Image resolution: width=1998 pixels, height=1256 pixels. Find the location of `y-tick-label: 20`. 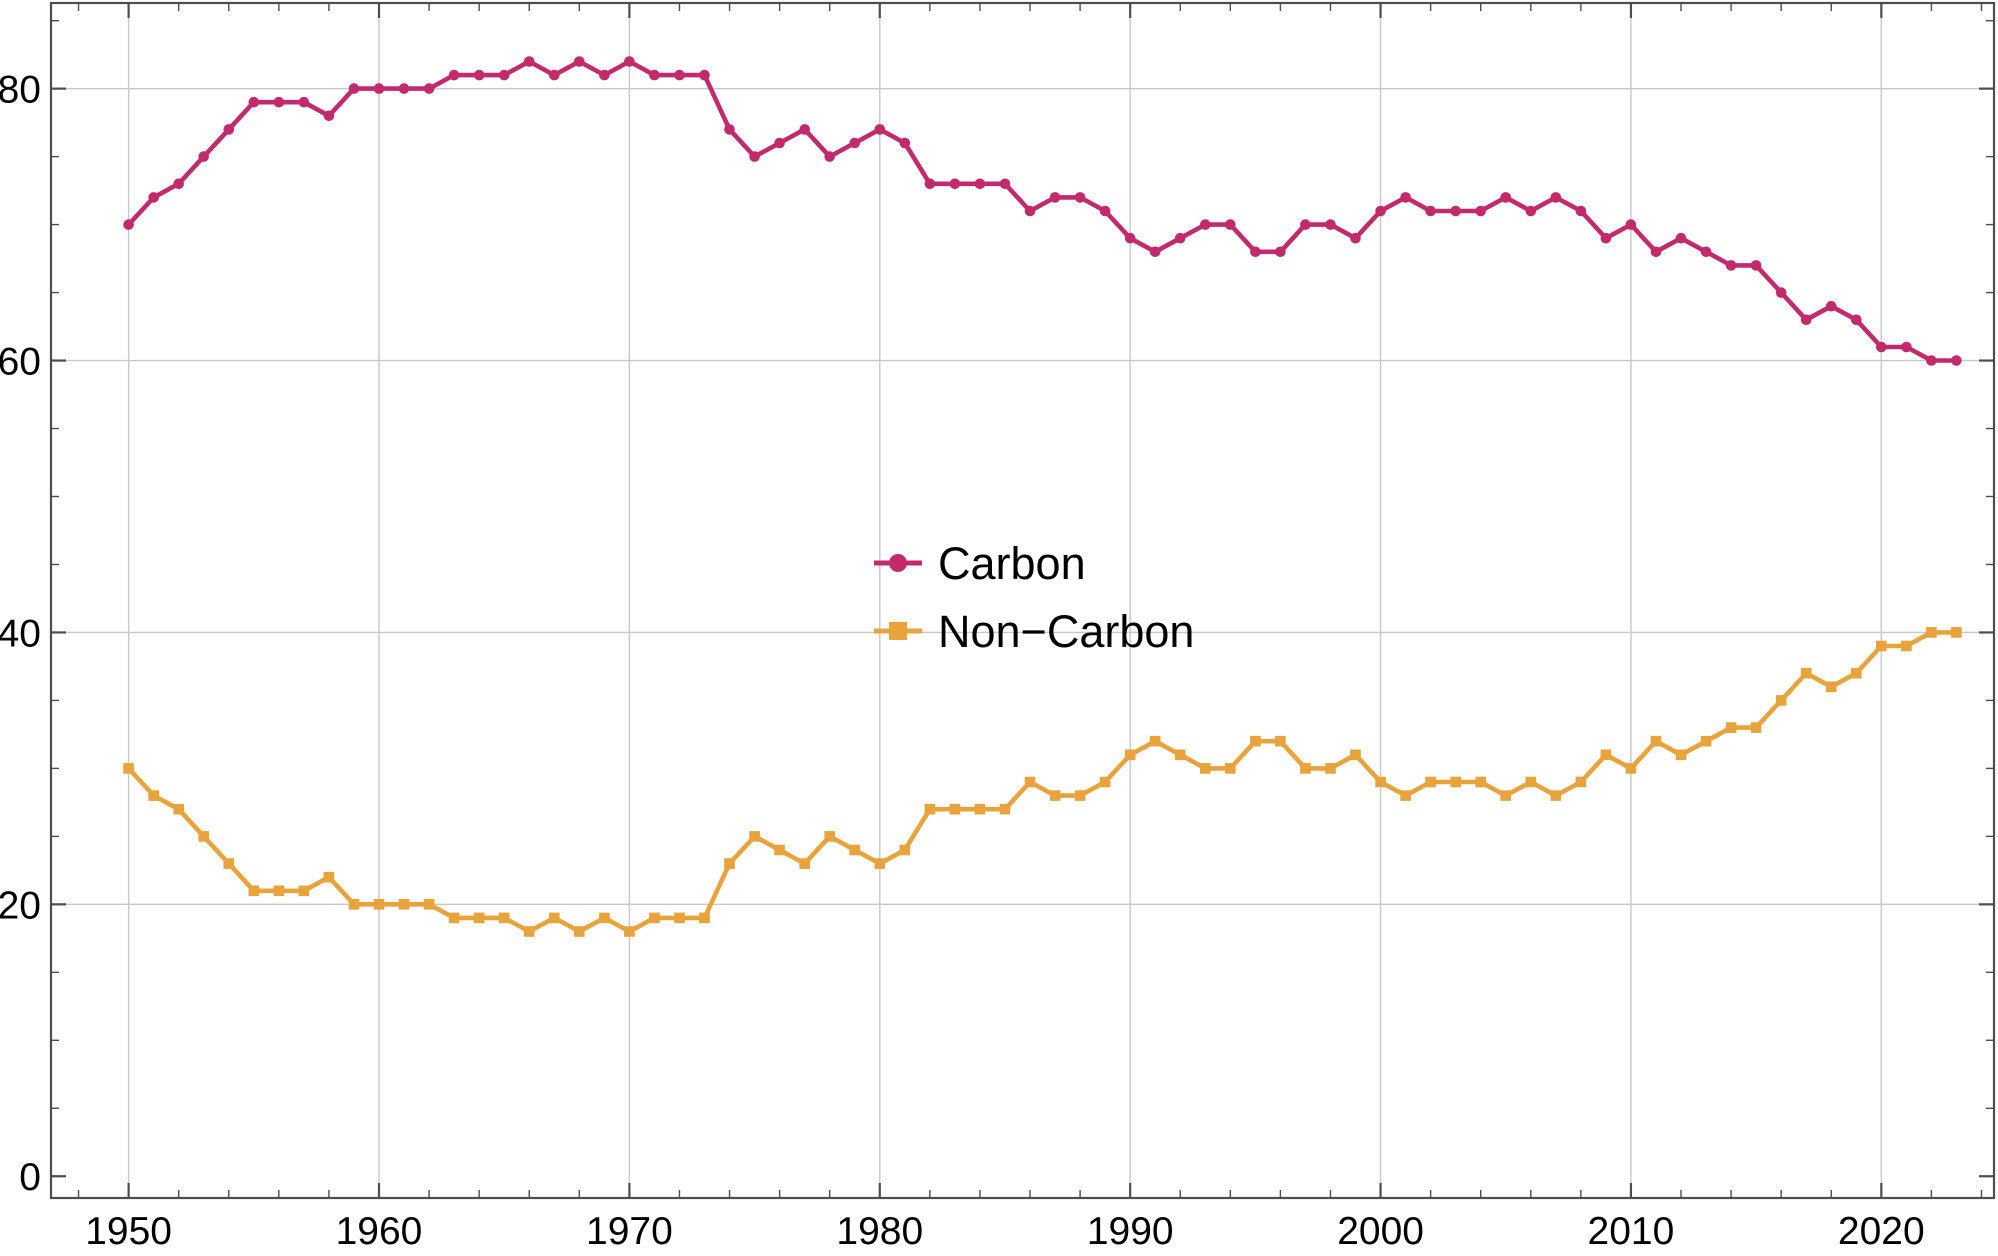

y-tick-label: 20 is located at coordinates (20, 905).